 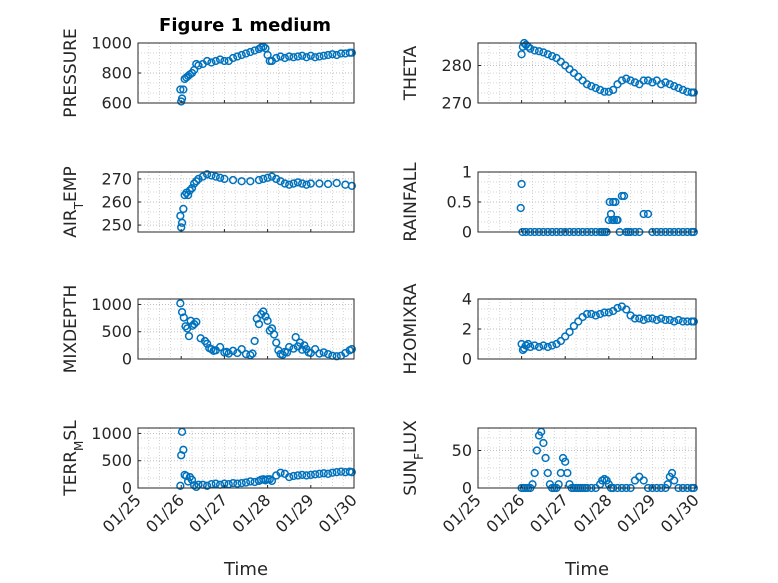 What do you see at coordinates (116, 460) in the screenshot?
I see `y-tick-label: 500` at bounding box center [116, 460].